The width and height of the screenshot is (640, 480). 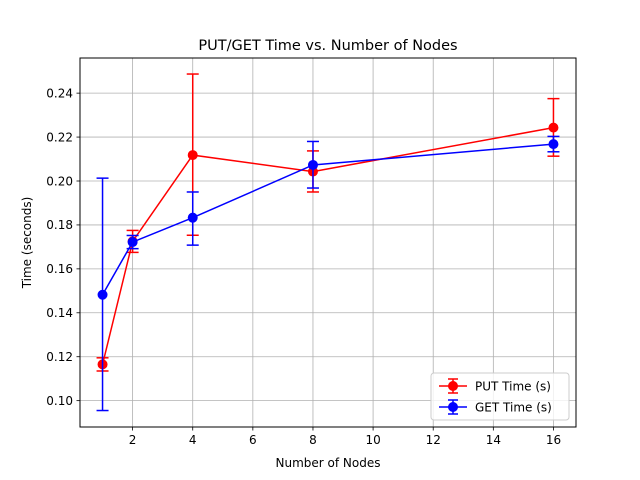 What do you see at coordinates (59, 357) in the screenshot?
I see `y-tick-label: 0.12` at bounding box center [59, 357].